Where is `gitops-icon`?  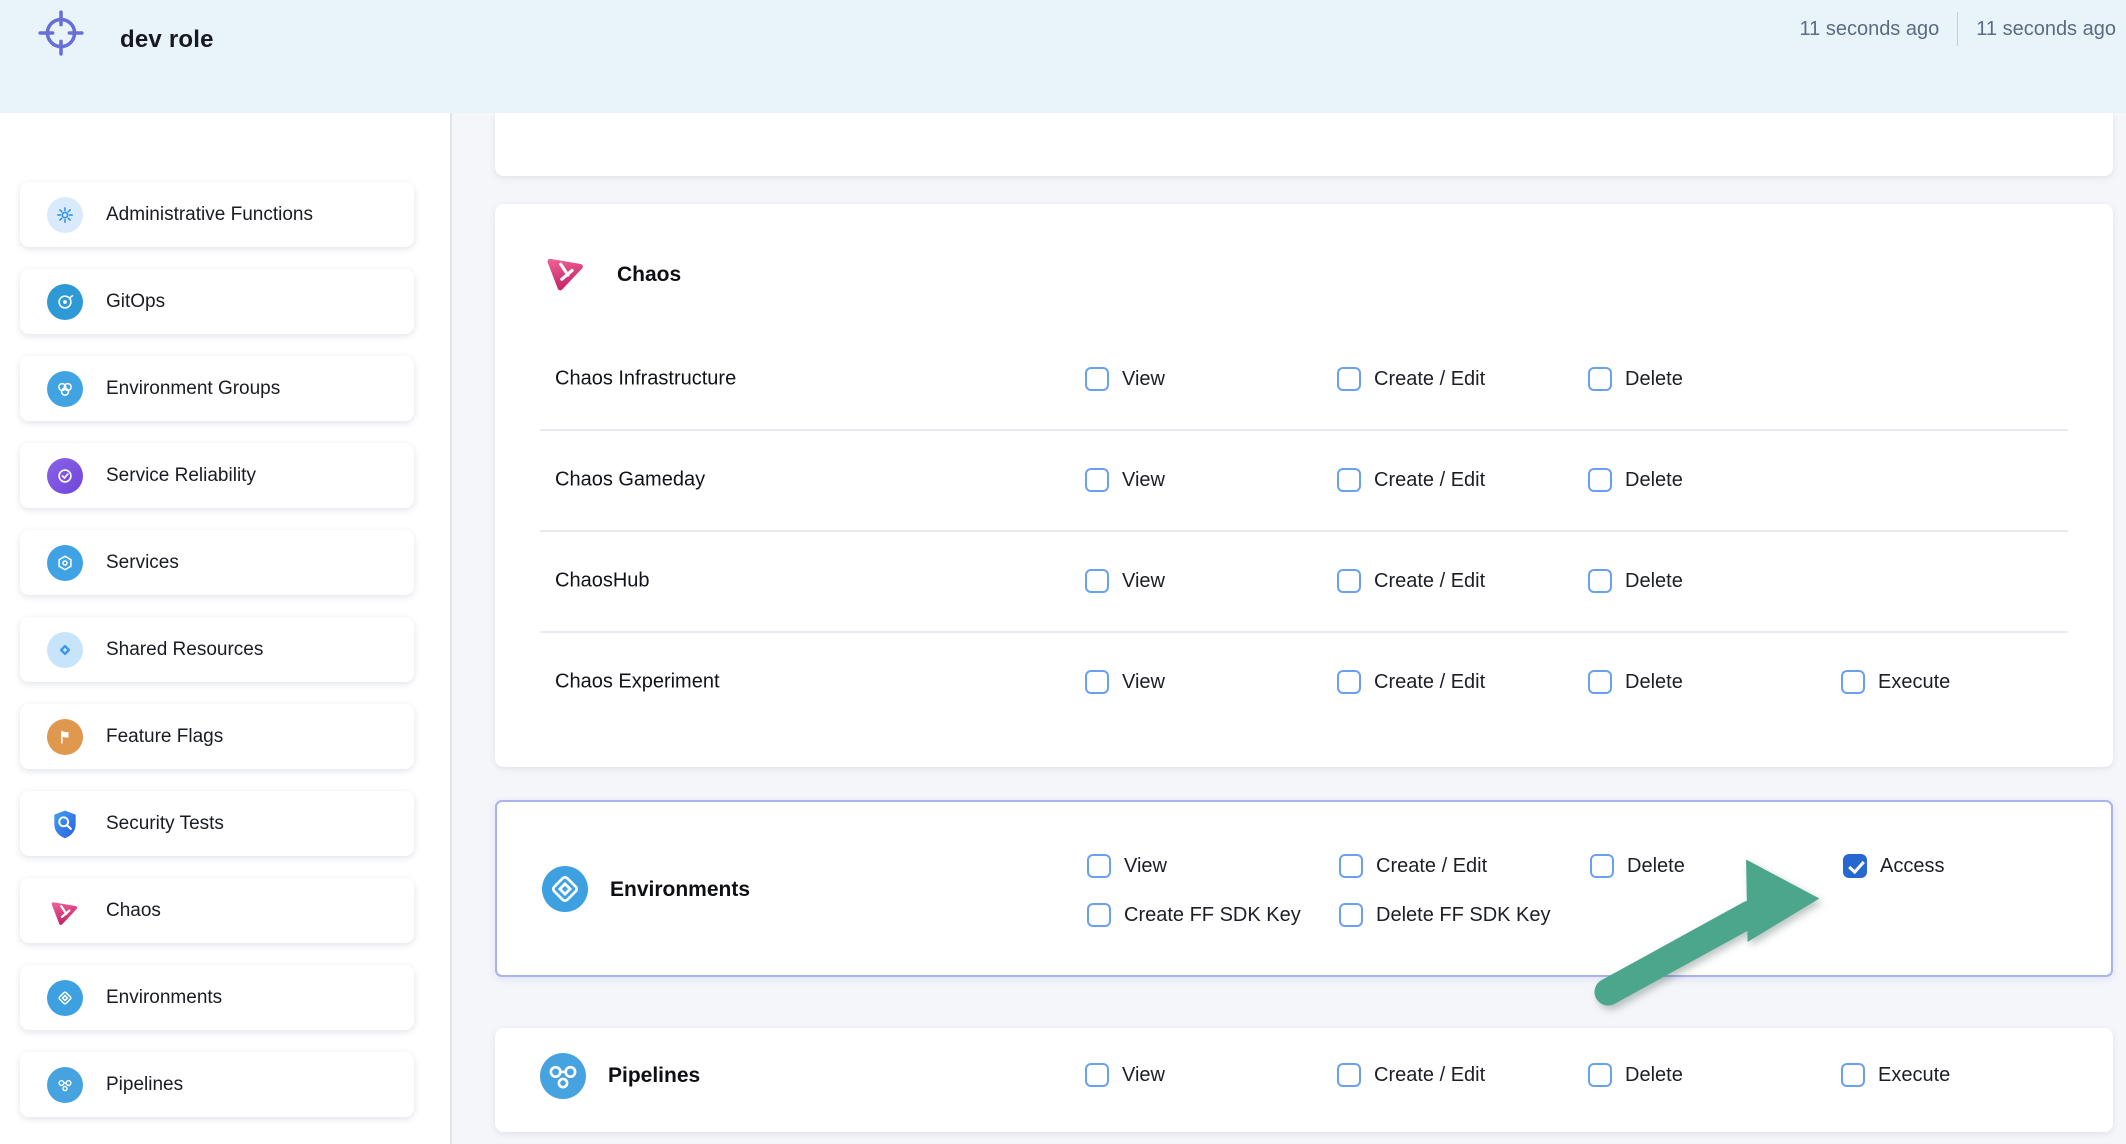
gitops-icon is located at coordinates (65, 301).